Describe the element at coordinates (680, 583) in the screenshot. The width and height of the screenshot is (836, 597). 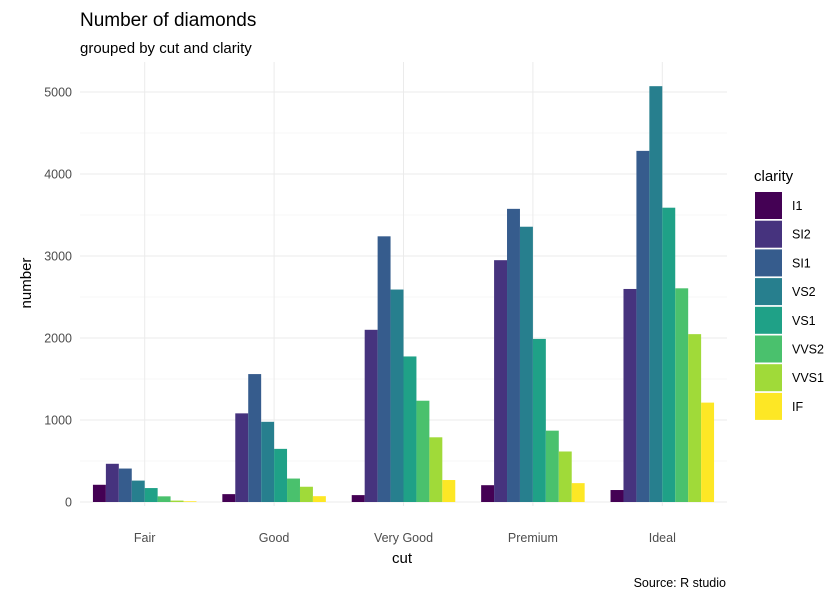
I see `chart-caption: Source: R studio` at that location.